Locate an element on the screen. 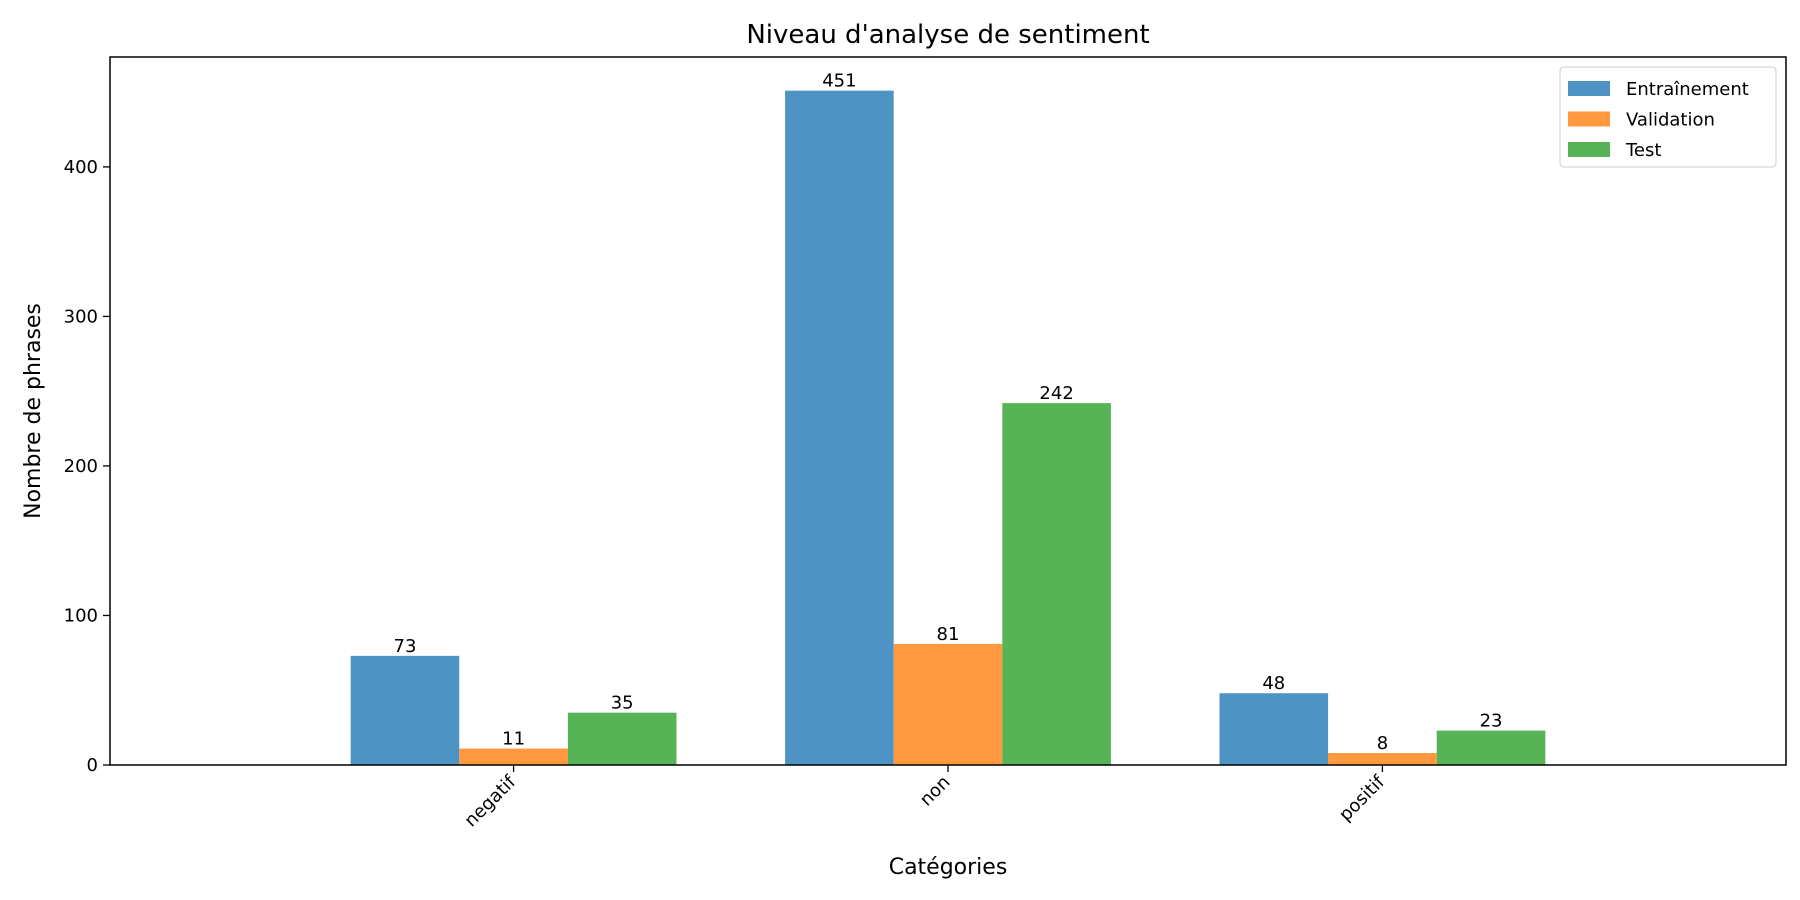  chart-title: Niveau d'analyse de sentiment is located at coordinates (947, 35).